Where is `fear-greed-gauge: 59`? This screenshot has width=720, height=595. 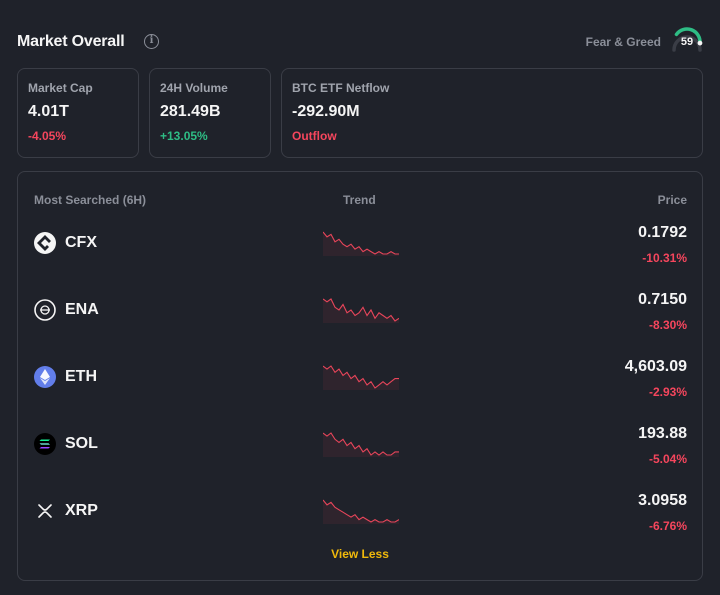 fear-greed-gauge: 59 is located at coordinates (687, 41).